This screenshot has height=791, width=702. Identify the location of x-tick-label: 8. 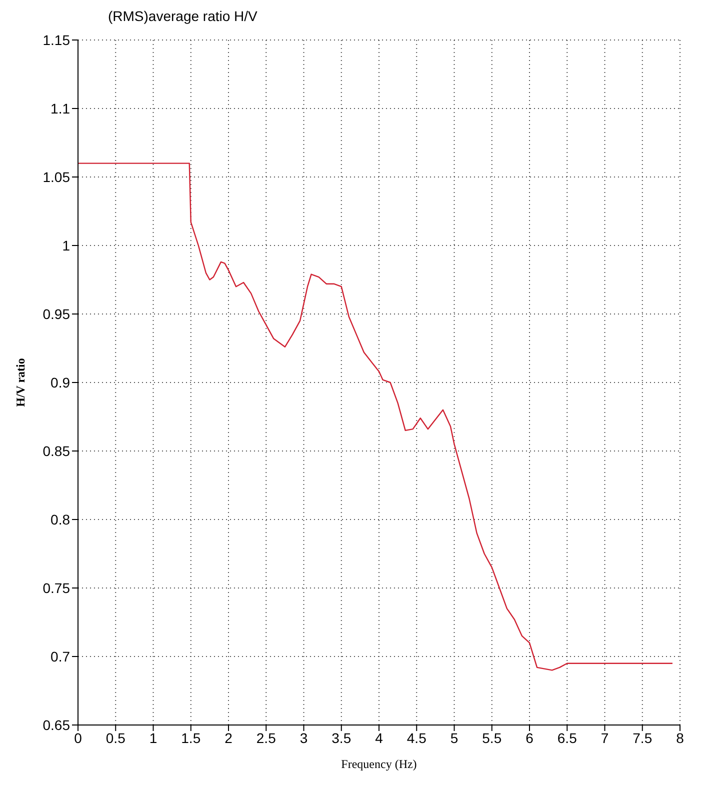
(680, 738).